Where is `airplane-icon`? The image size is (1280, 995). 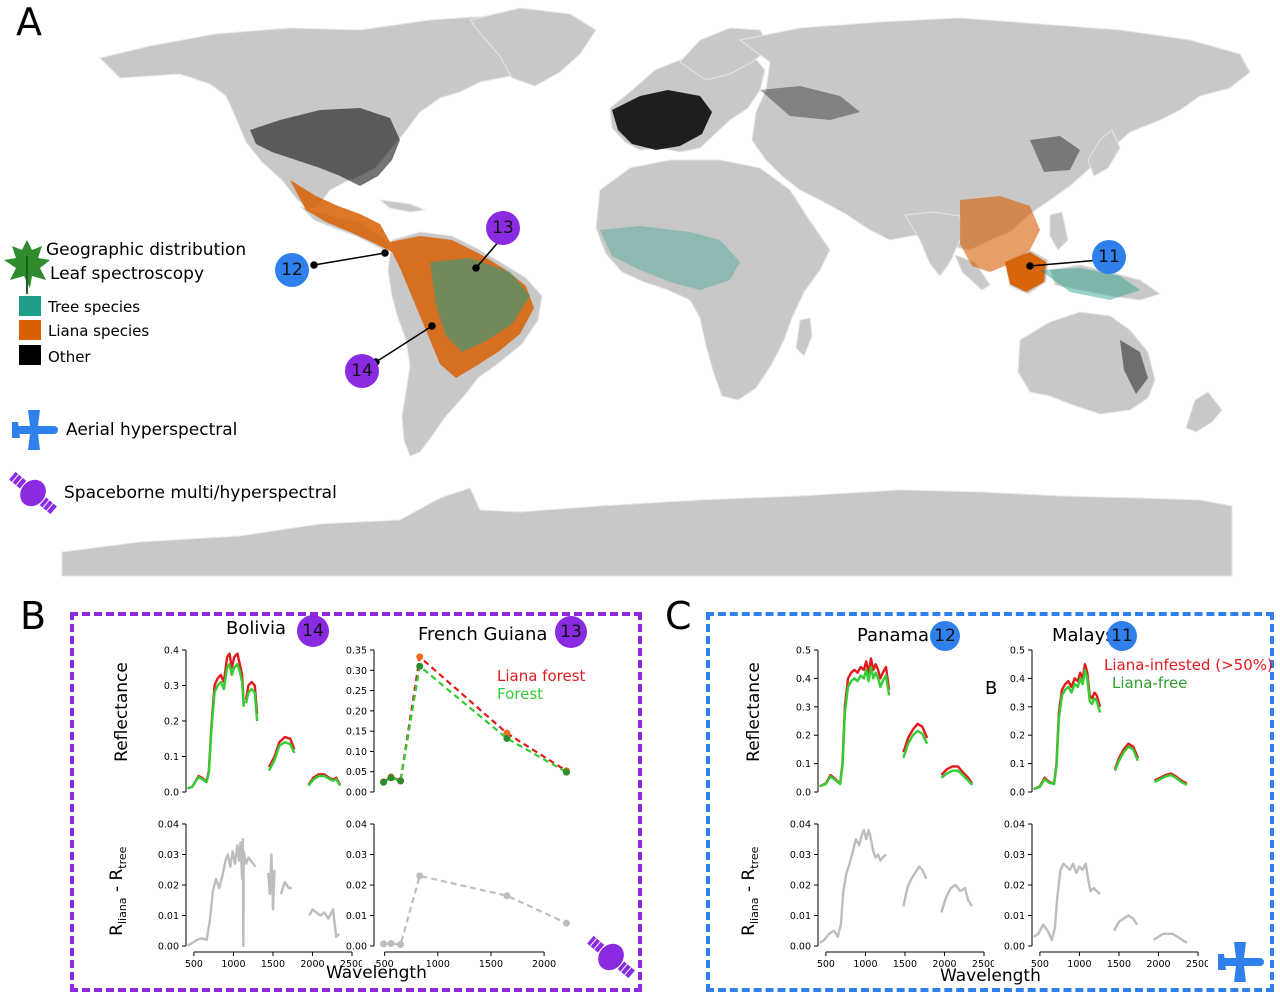
airplane-icon is located at coordinates (35, 430).